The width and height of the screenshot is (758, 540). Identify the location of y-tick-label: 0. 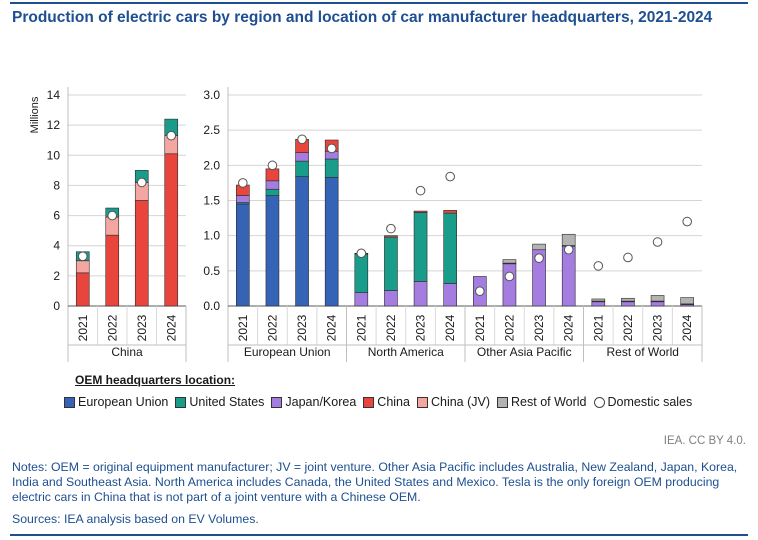
(56, 306).